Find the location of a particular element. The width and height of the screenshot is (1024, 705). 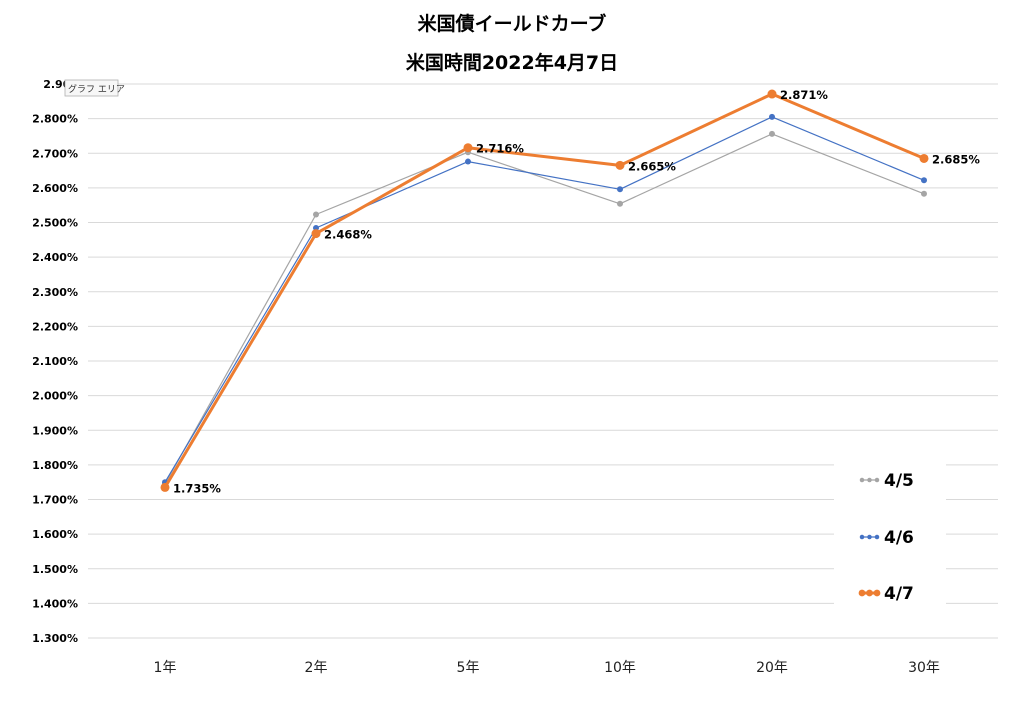

chart-area-tooltip: グラフ エリア is located at coordinates (94, 88).